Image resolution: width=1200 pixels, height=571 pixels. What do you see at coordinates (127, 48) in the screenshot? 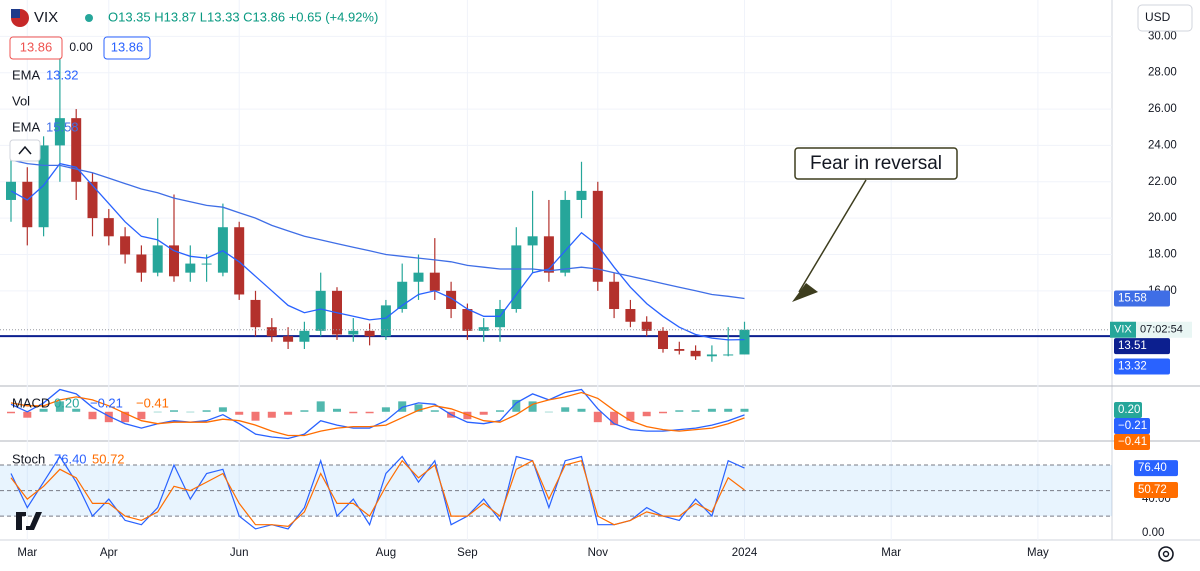
I see `buy-button` at bounding box center [127, 48].